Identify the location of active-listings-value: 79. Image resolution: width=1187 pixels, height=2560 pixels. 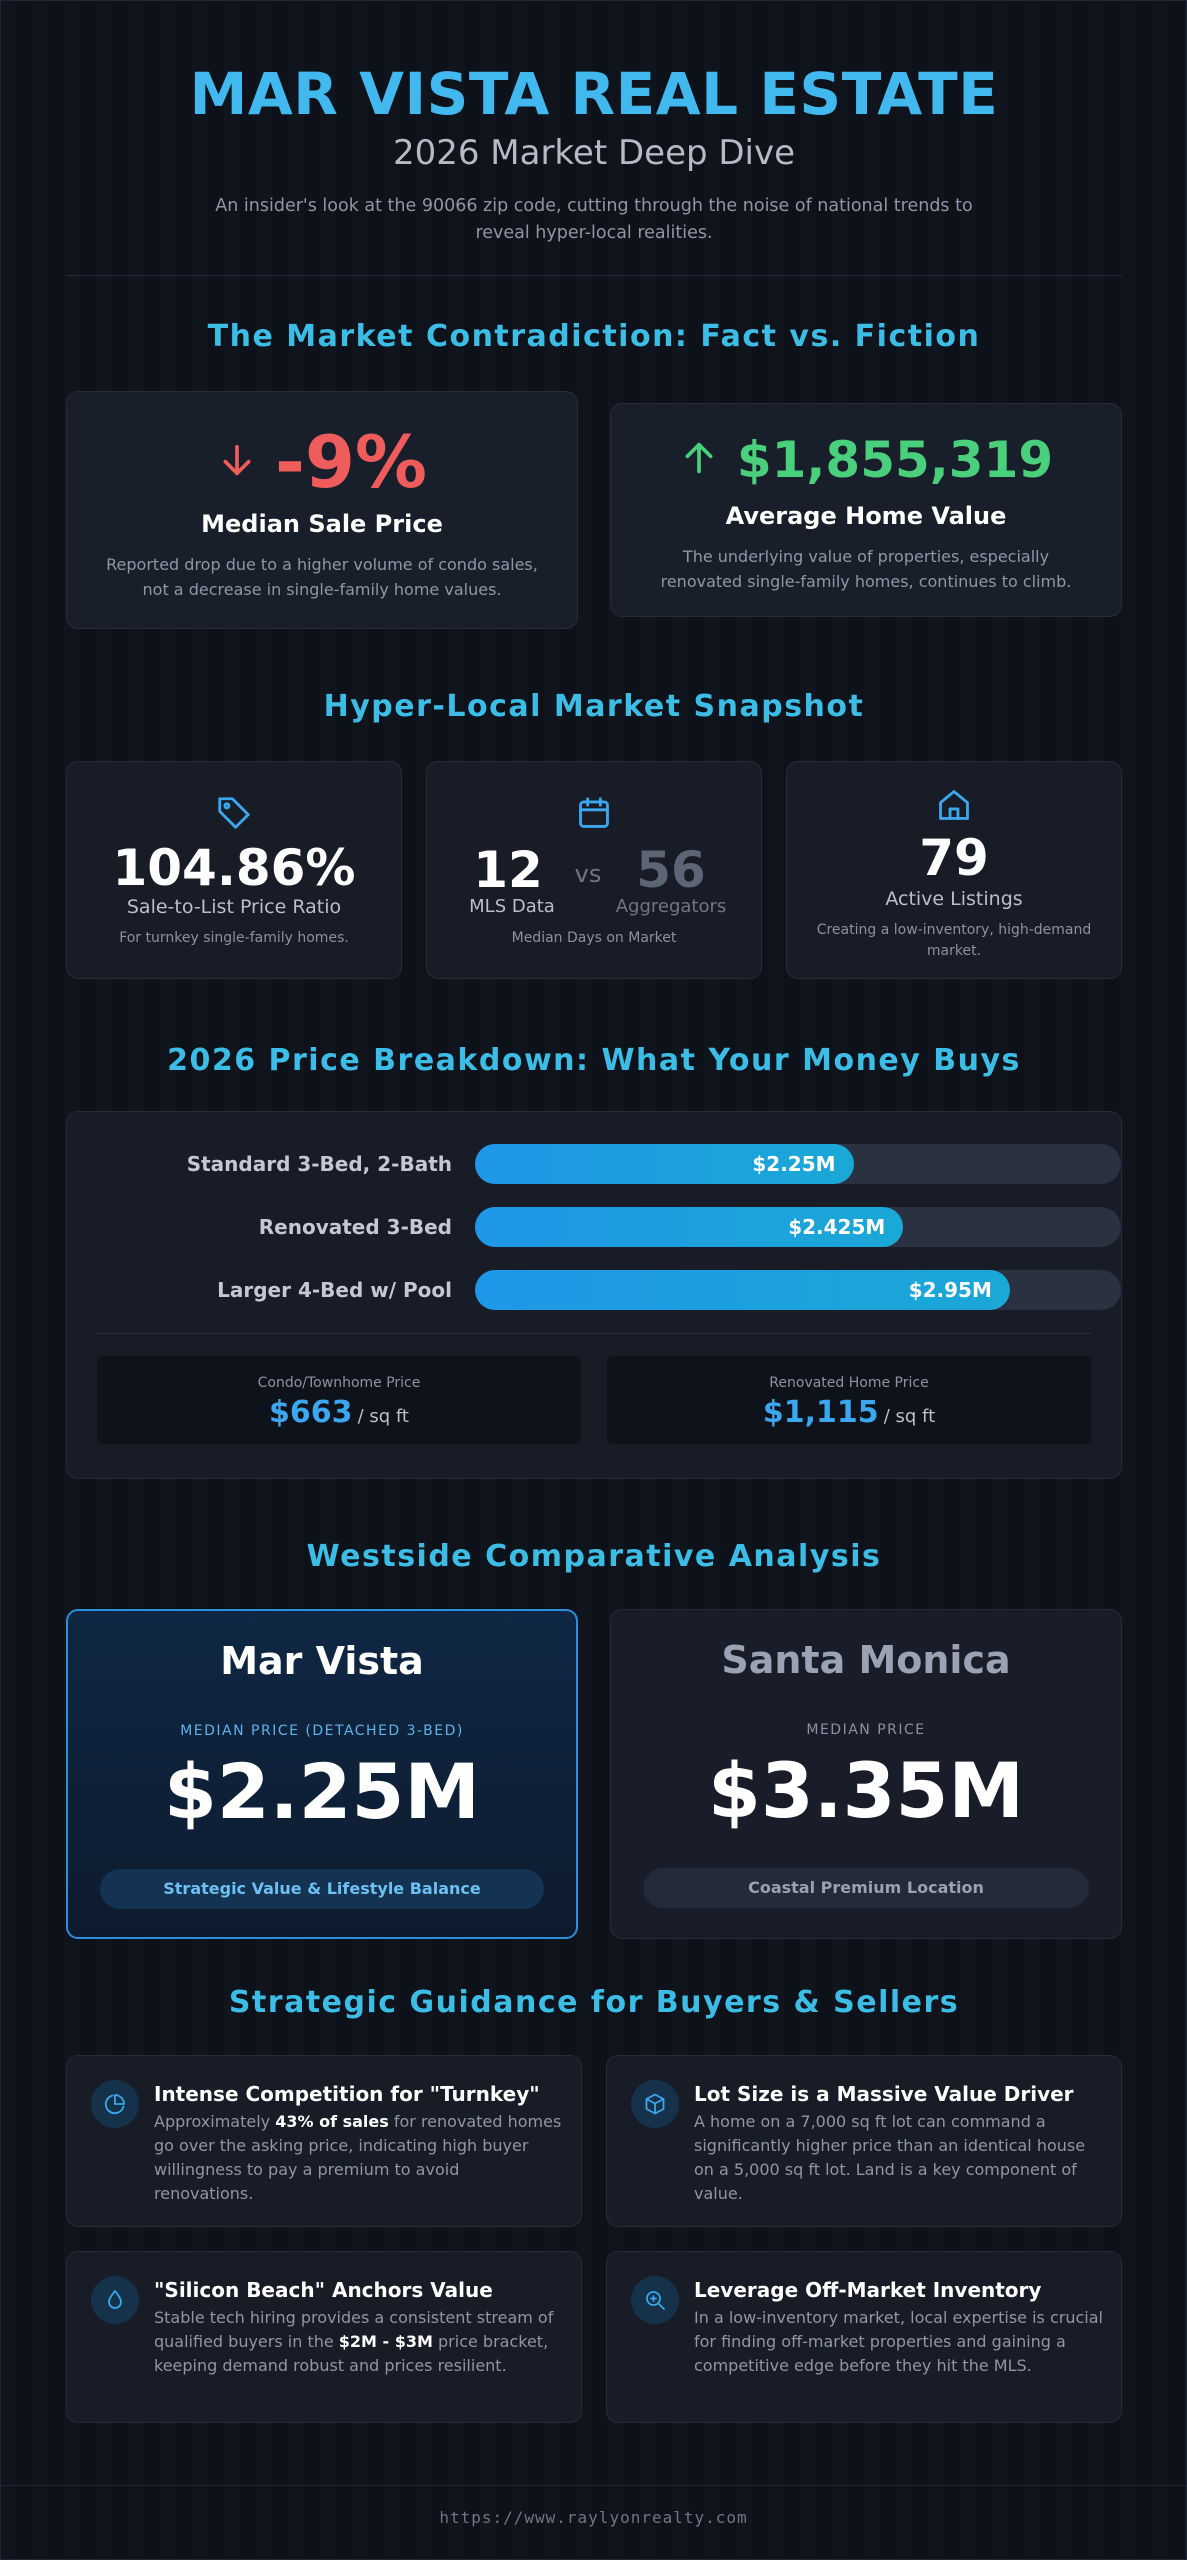
(954, 858).